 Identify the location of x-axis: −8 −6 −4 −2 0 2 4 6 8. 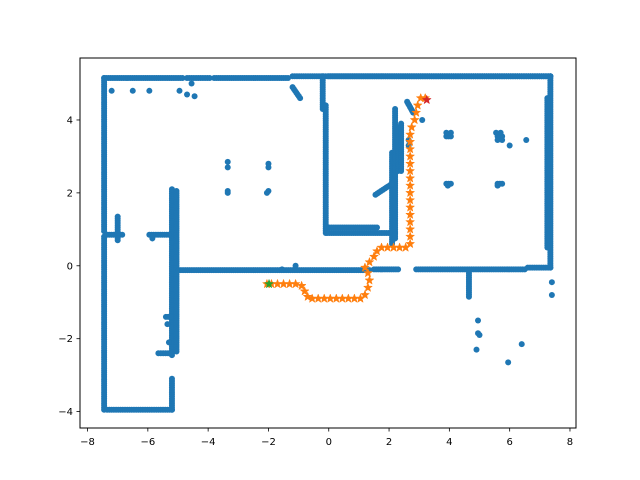
(326, 438).